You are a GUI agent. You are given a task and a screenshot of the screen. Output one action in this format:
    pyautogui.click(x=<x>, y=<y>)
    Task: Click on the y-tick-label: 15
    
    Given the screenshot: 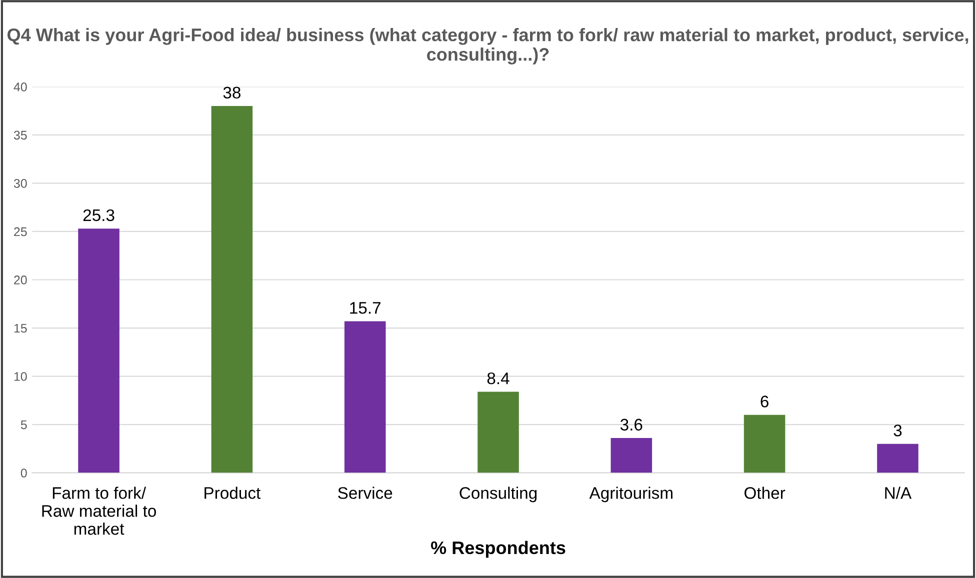 What is the action you would take?
    pyautogui.click(x=20, y=328)
    